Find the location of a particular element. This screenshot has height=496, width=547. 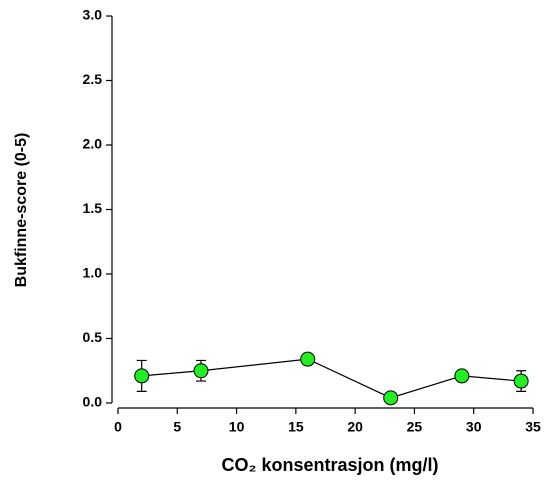

y-tick-label: 2.5 is located at coordinates (93, 79).